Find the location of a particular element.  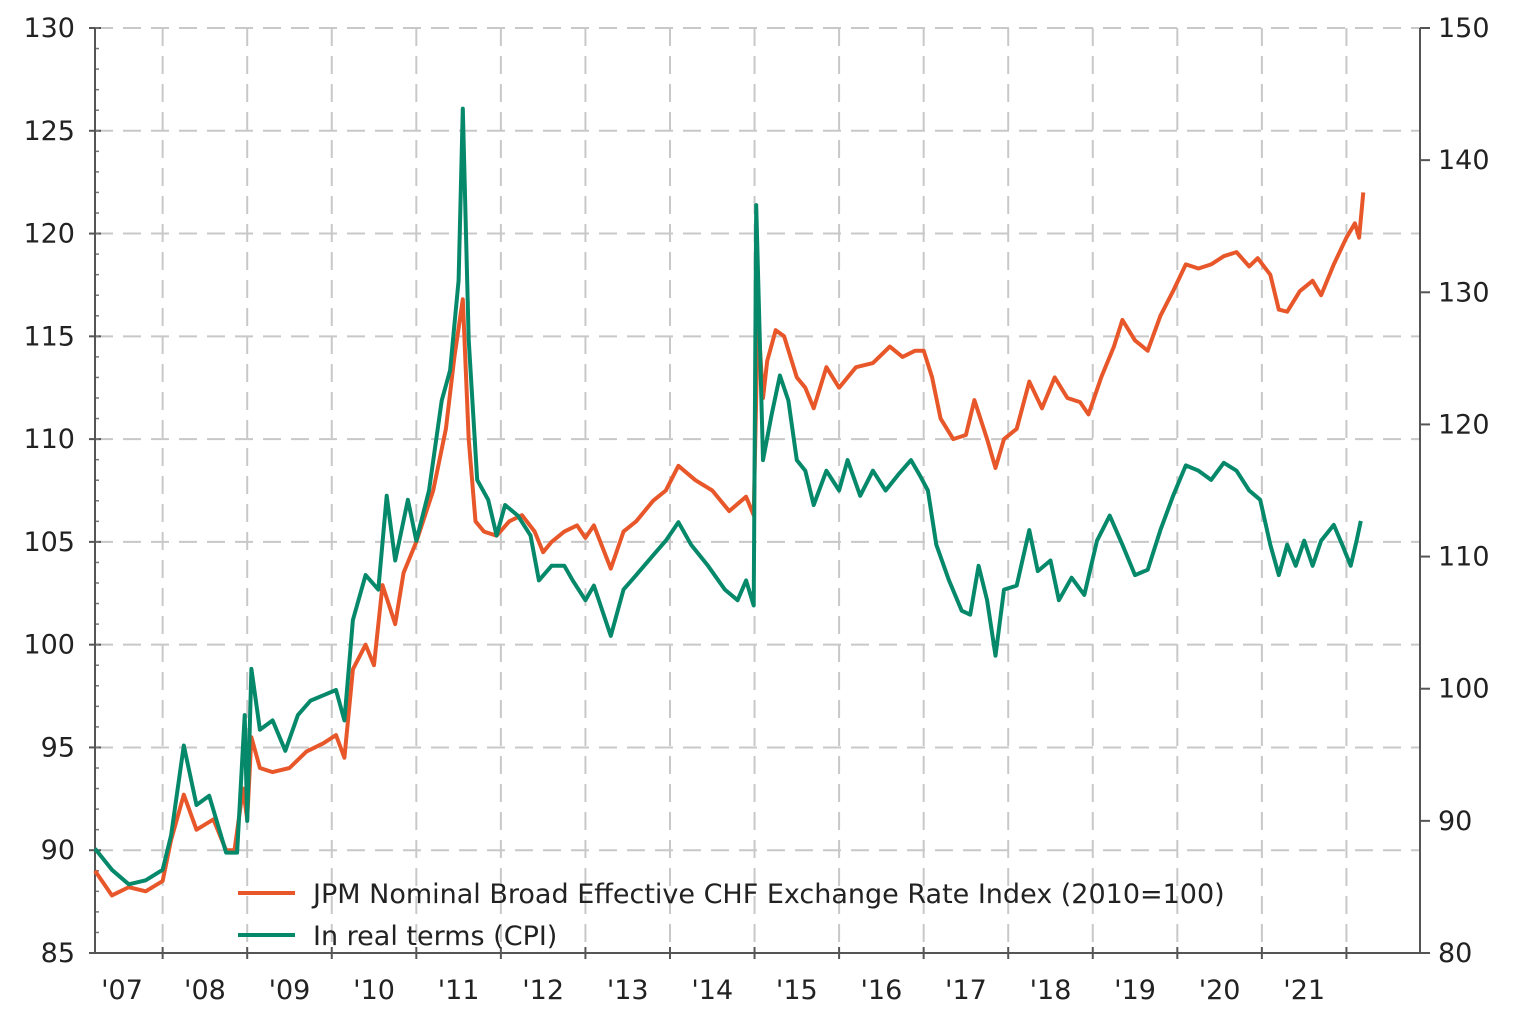

right-tick-label: 90 is located at coordinates (1455, 821).